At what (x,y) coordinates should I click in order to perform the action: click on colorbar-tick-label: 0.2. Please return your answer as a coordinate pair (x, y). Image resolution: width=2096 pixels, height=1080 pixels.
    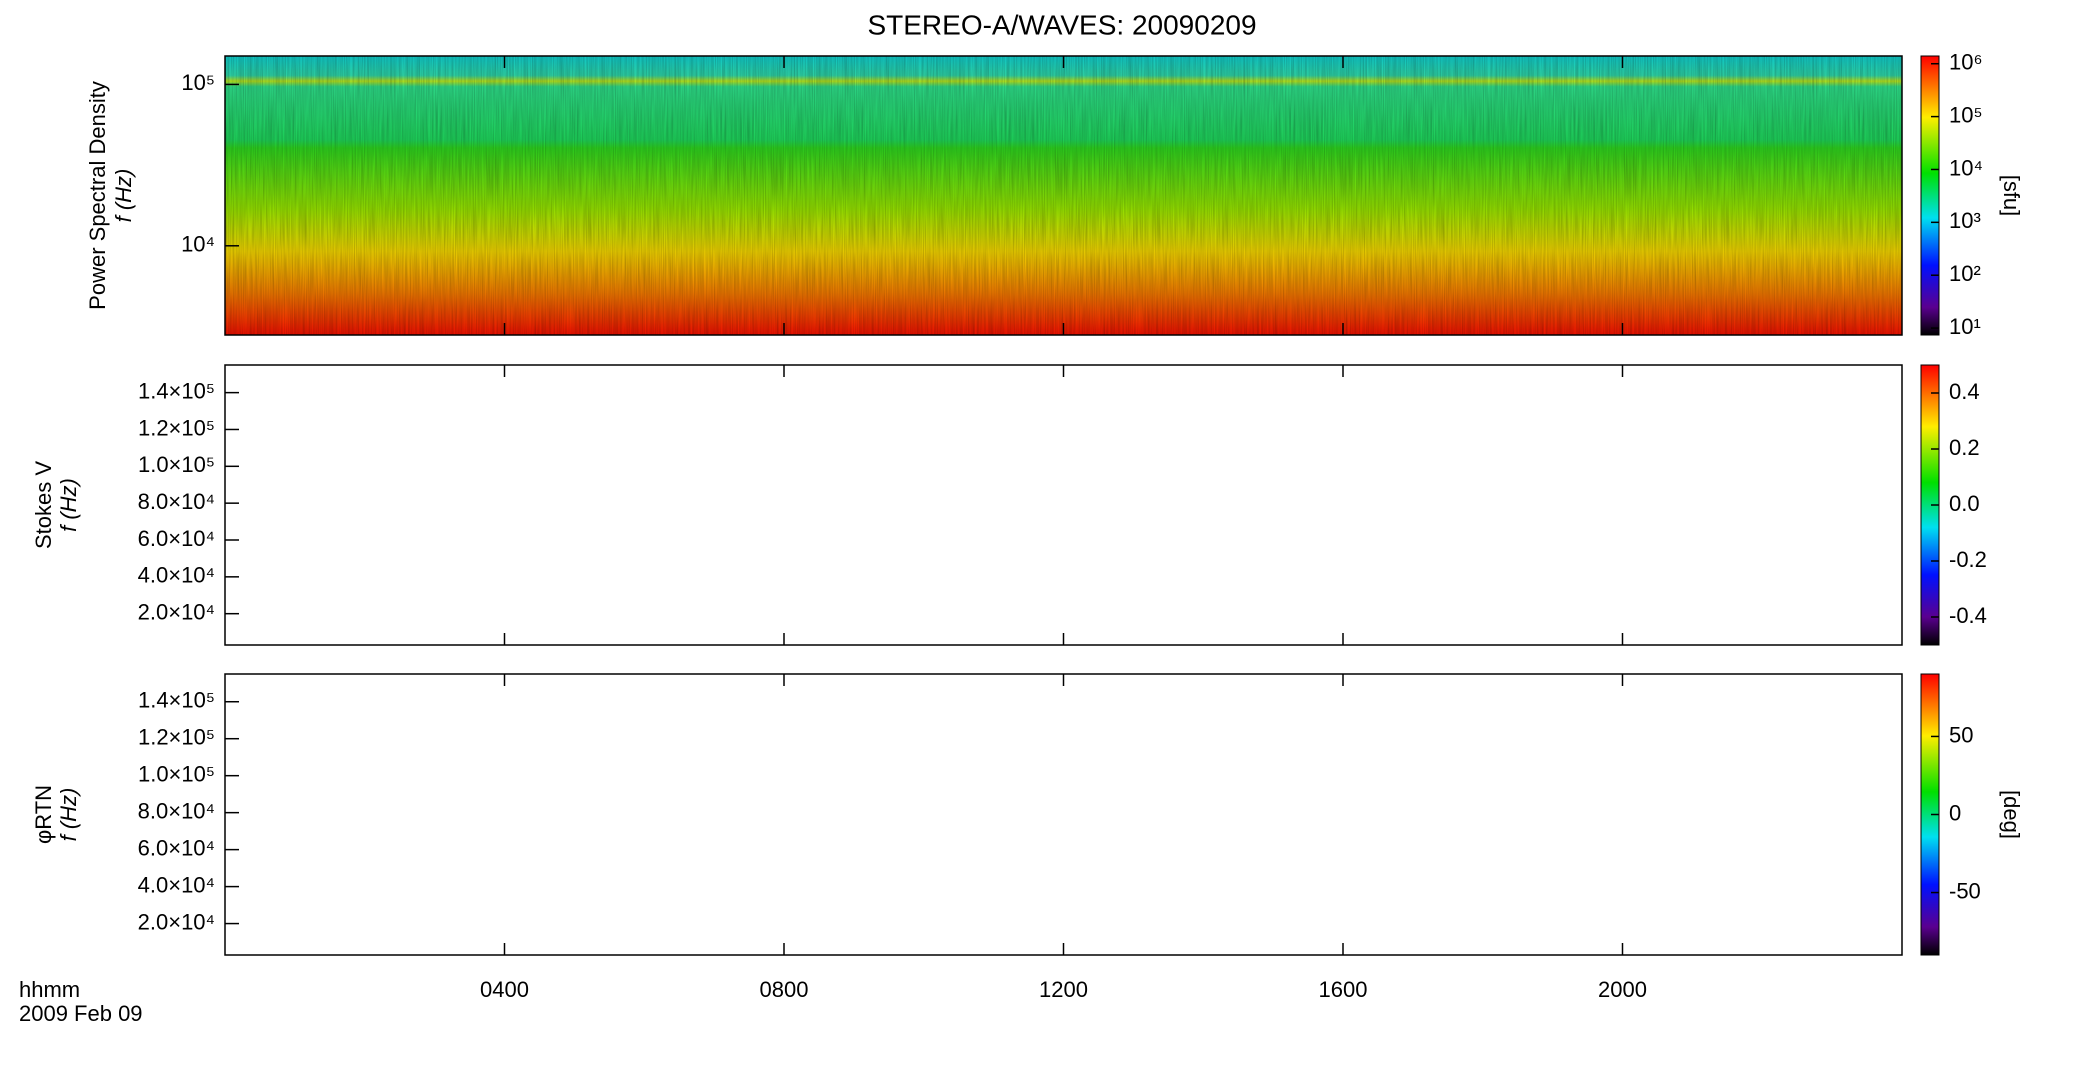
    Looking at the image, I should click on (1964, 447).